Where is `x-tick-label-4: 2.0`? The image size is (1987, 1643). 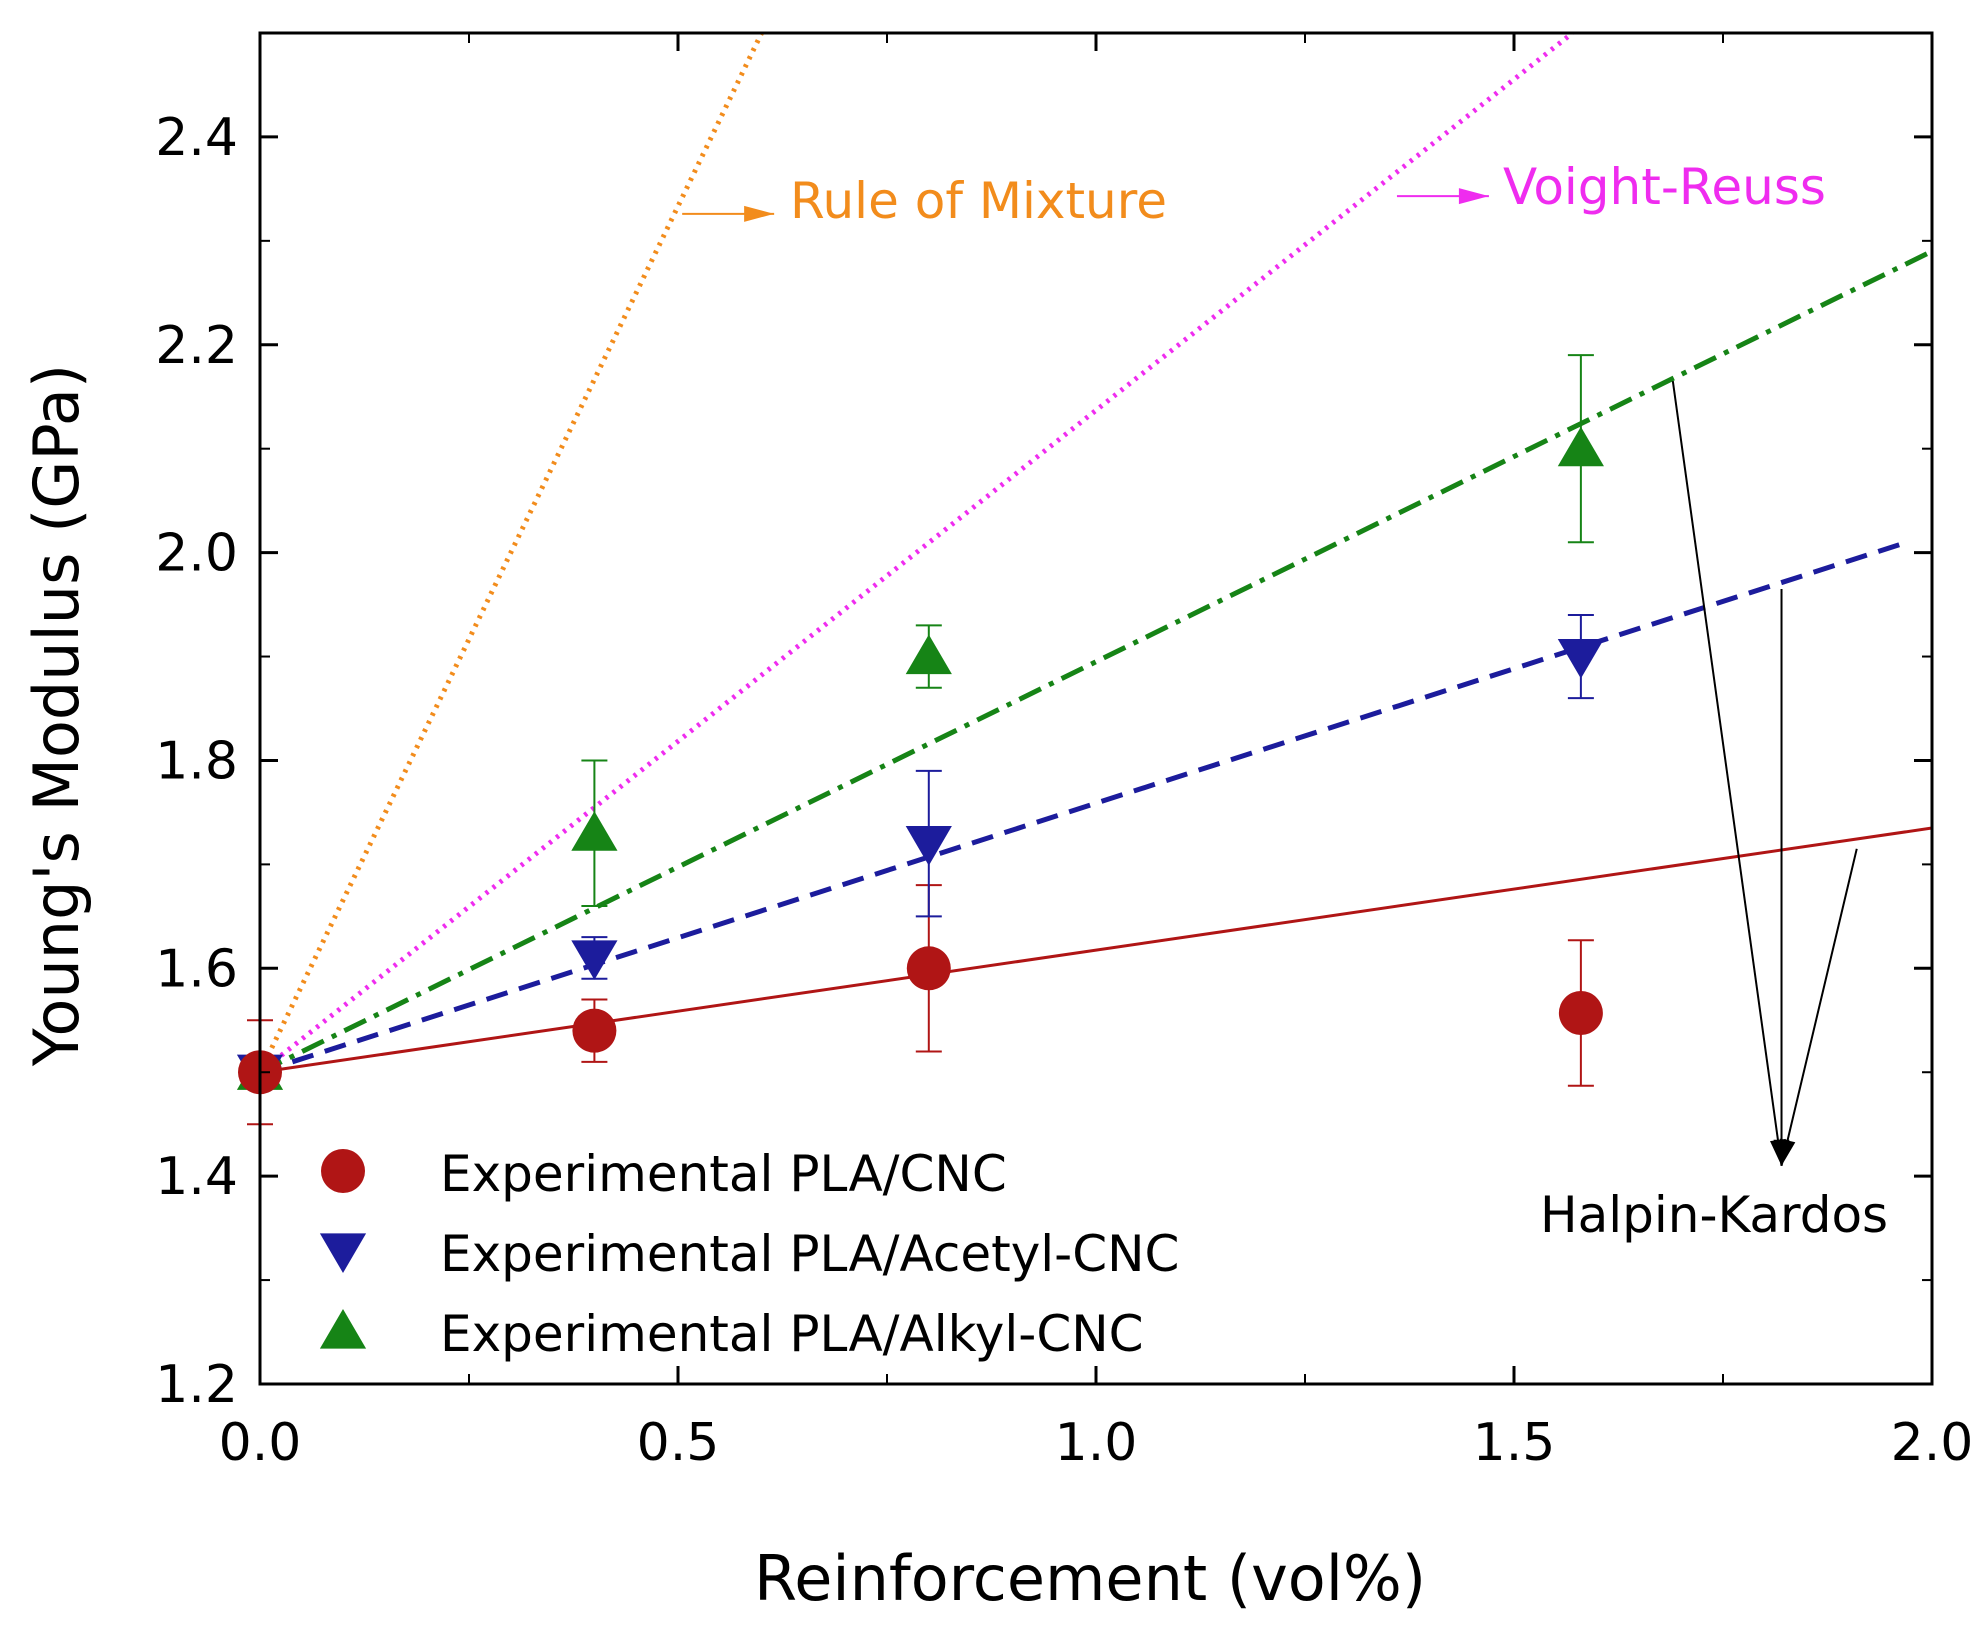 x-tick-label-4: 2.0 is located at coordinates (1932, 1443).